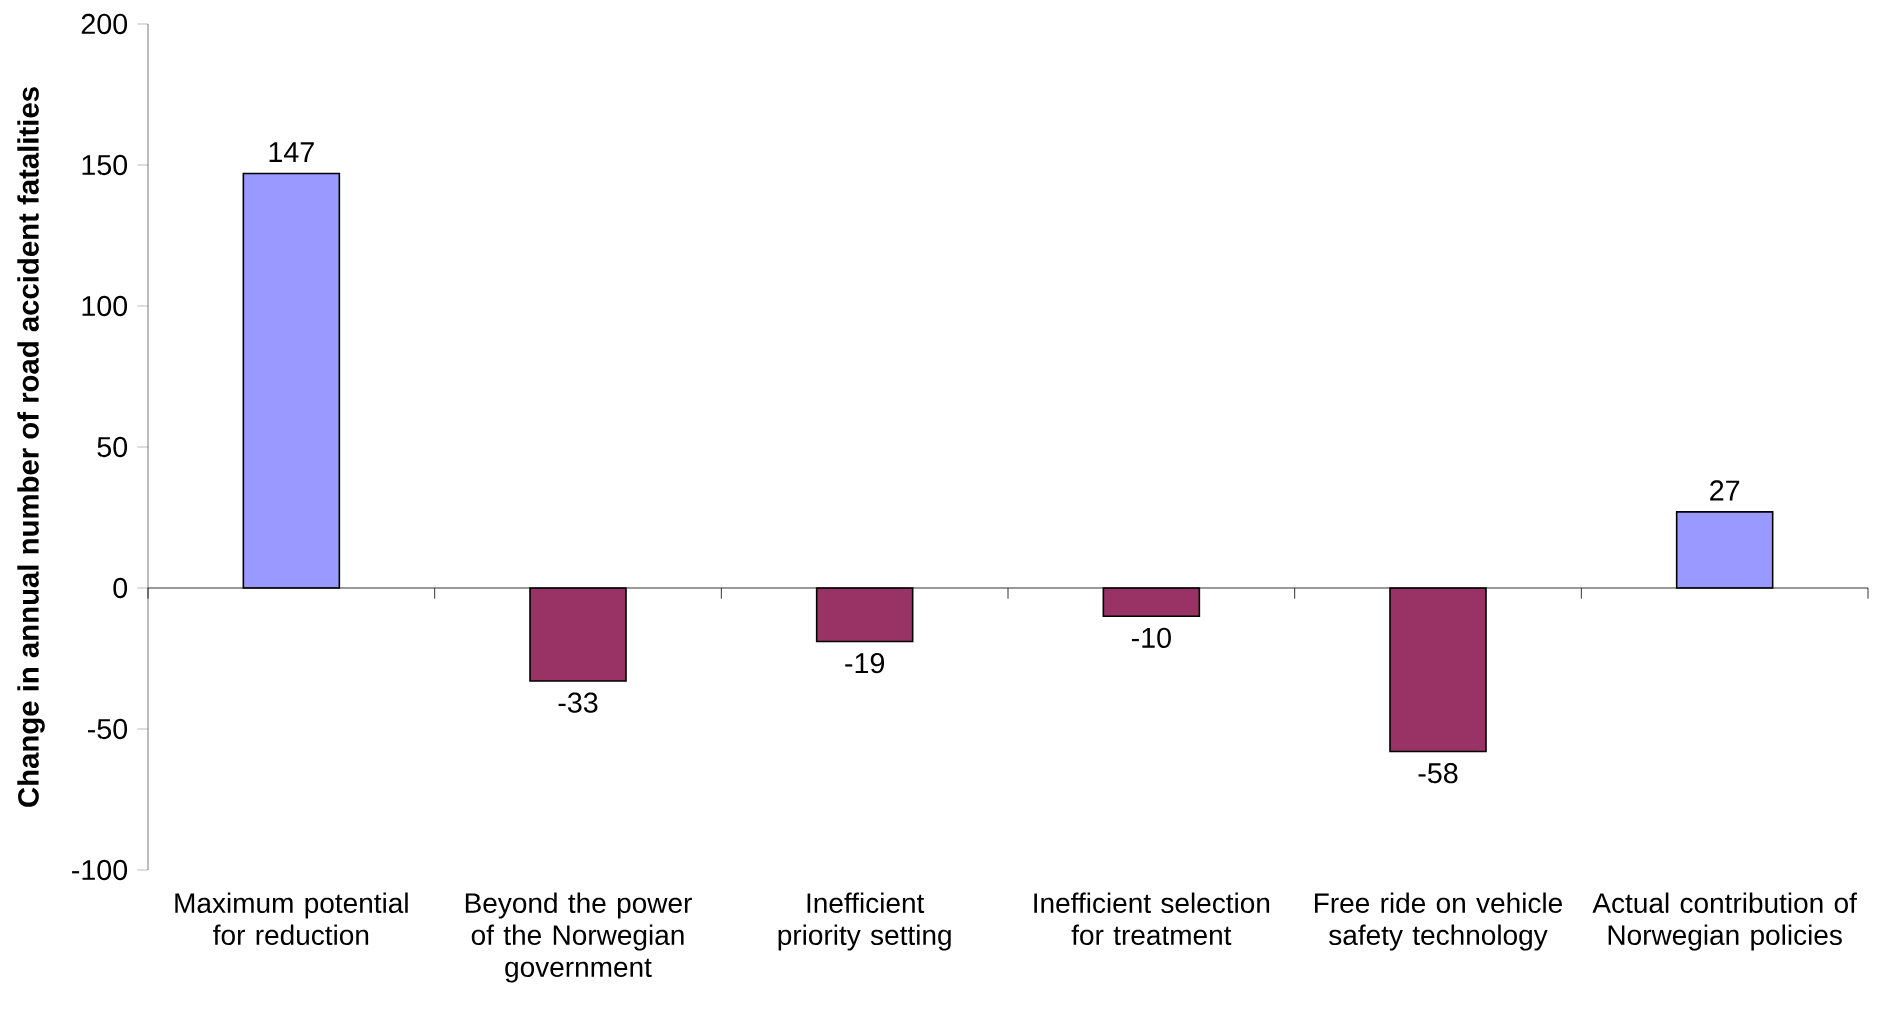  I want to click on y-tick-label: 50, so click(112, 446).